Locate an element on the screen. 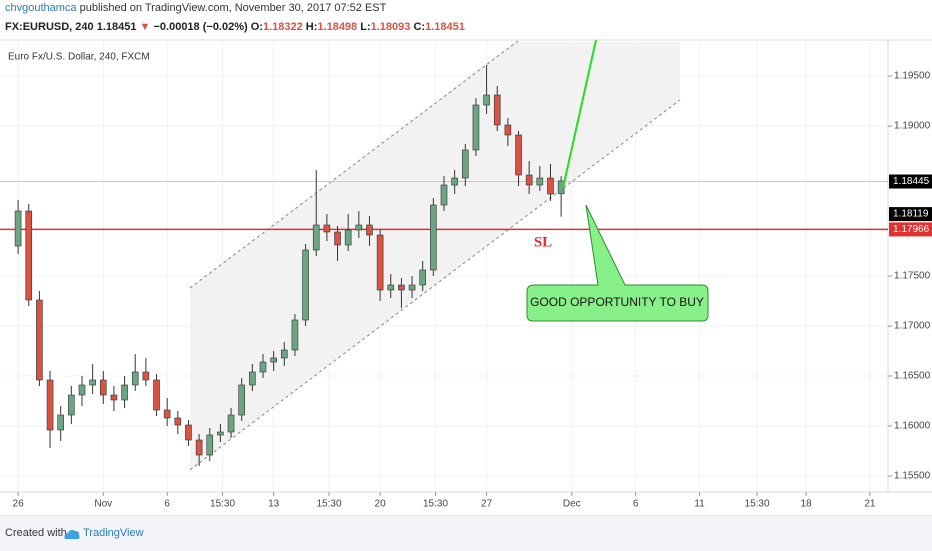  x-tick-label: 20 is located at coordinates (381, 504).